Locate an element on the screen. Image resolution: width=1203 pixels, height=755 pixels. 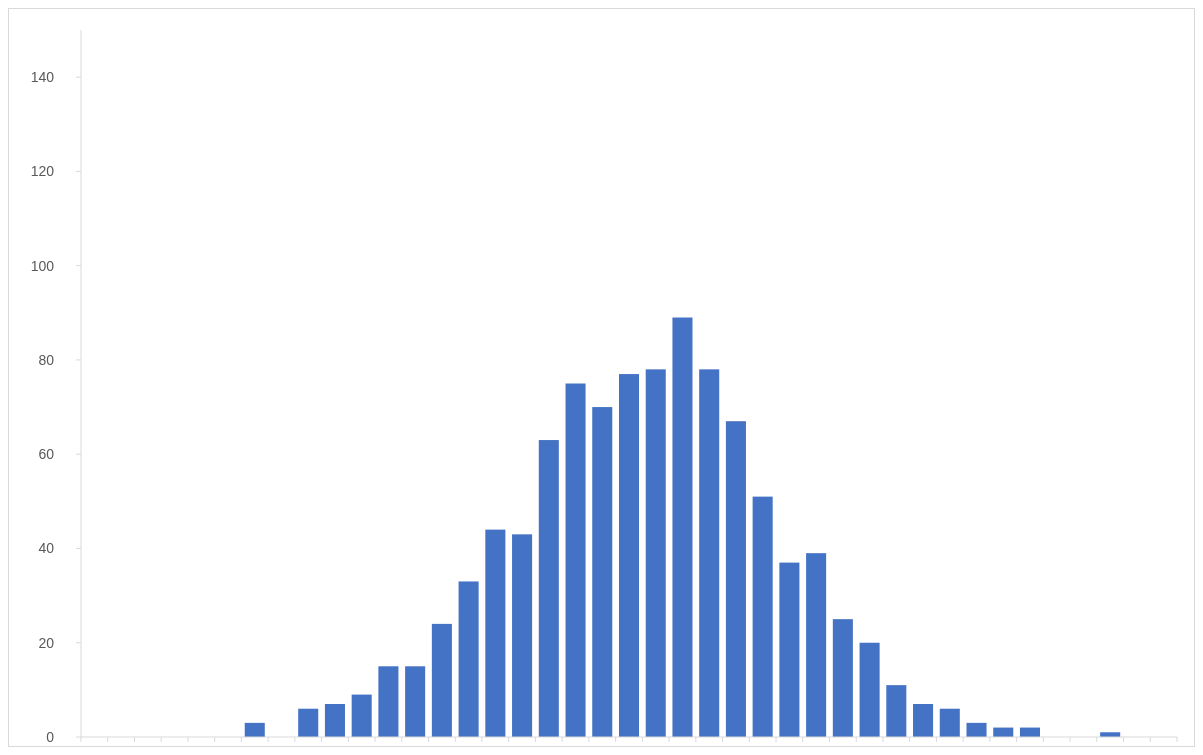
y-tick-label: 140 is located at coordinates (42, 77).